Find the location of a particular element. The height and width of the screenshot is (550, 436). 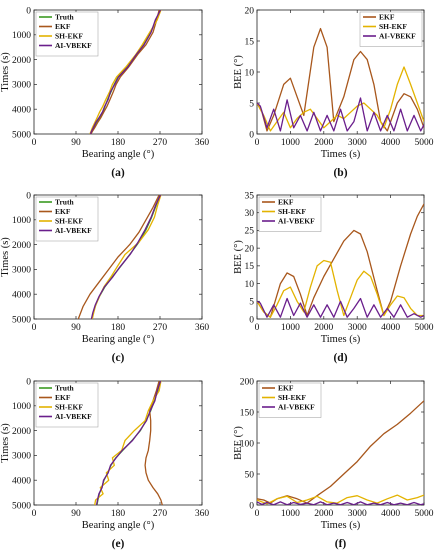

x-tick-label: 2000 is located at coordinates (323, 514).